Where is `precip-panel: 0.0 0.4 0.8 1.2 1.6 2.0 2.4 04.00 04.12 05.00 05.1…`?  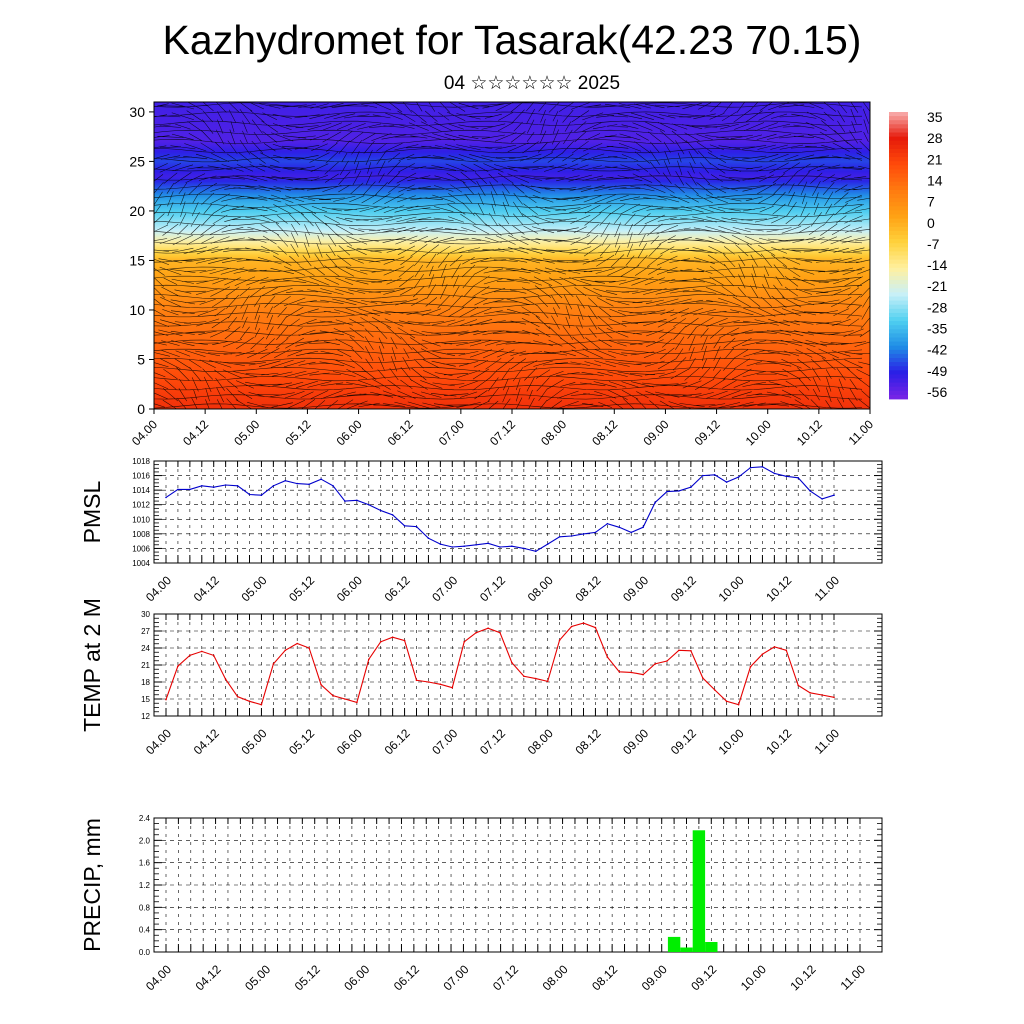 precip-panel: 0.0 0.4 0.8 1.2 1.6 2.0 2.4 04.00 04.12 05.00 05.1… is located at coordinates (481, 903).